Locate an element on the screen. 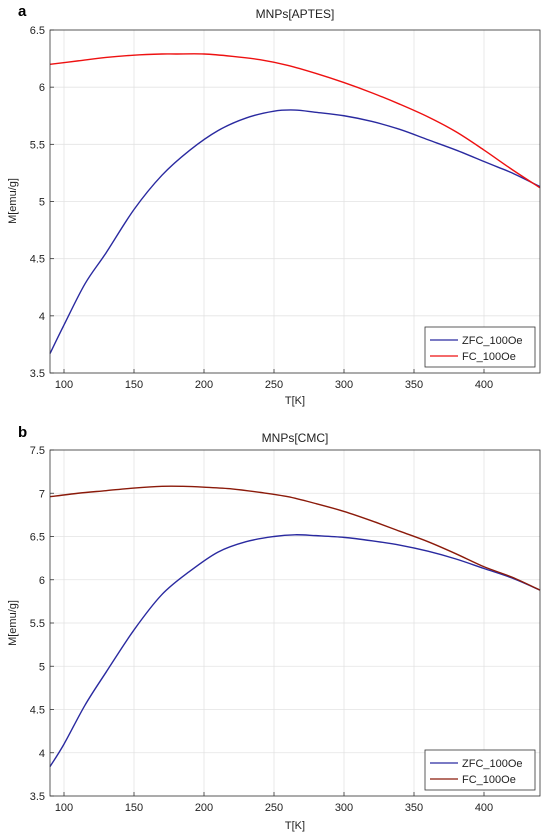  y-tick-label: 7.5 is located at coordinates (37, 451).